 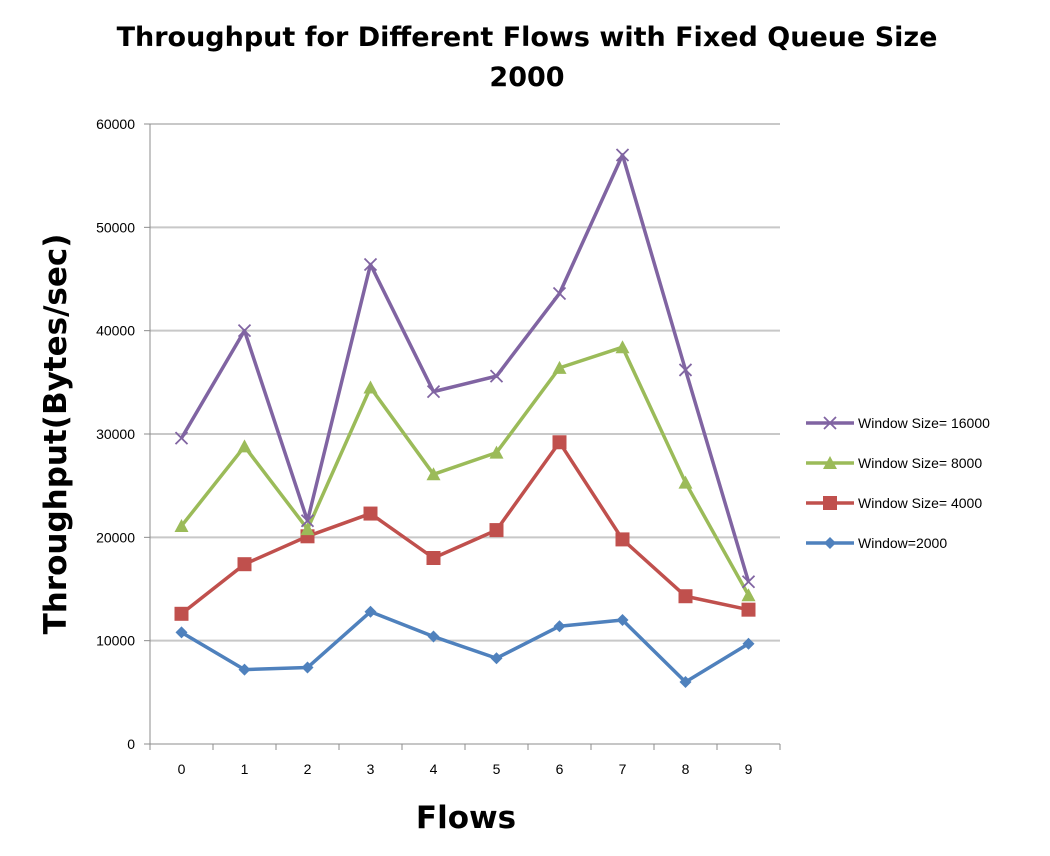 What do you see at coordinates (465, 769) in the screenshot?
I see `x-tick-labels: 0 1 2 3 4 5 6 7 8 9` at bounding box center [465, 769].